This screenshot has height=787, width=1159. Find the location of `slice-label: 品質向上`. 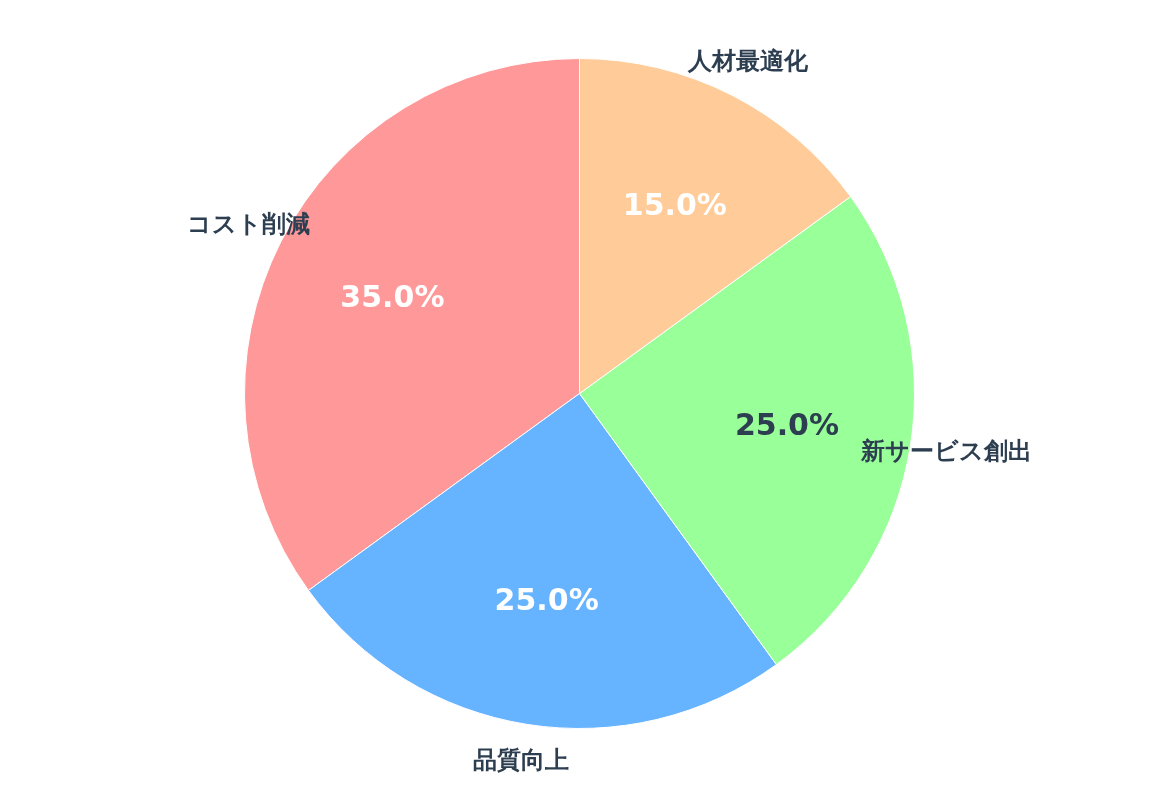

slice-label: 品質向上 is located at coordinates (521, 759).